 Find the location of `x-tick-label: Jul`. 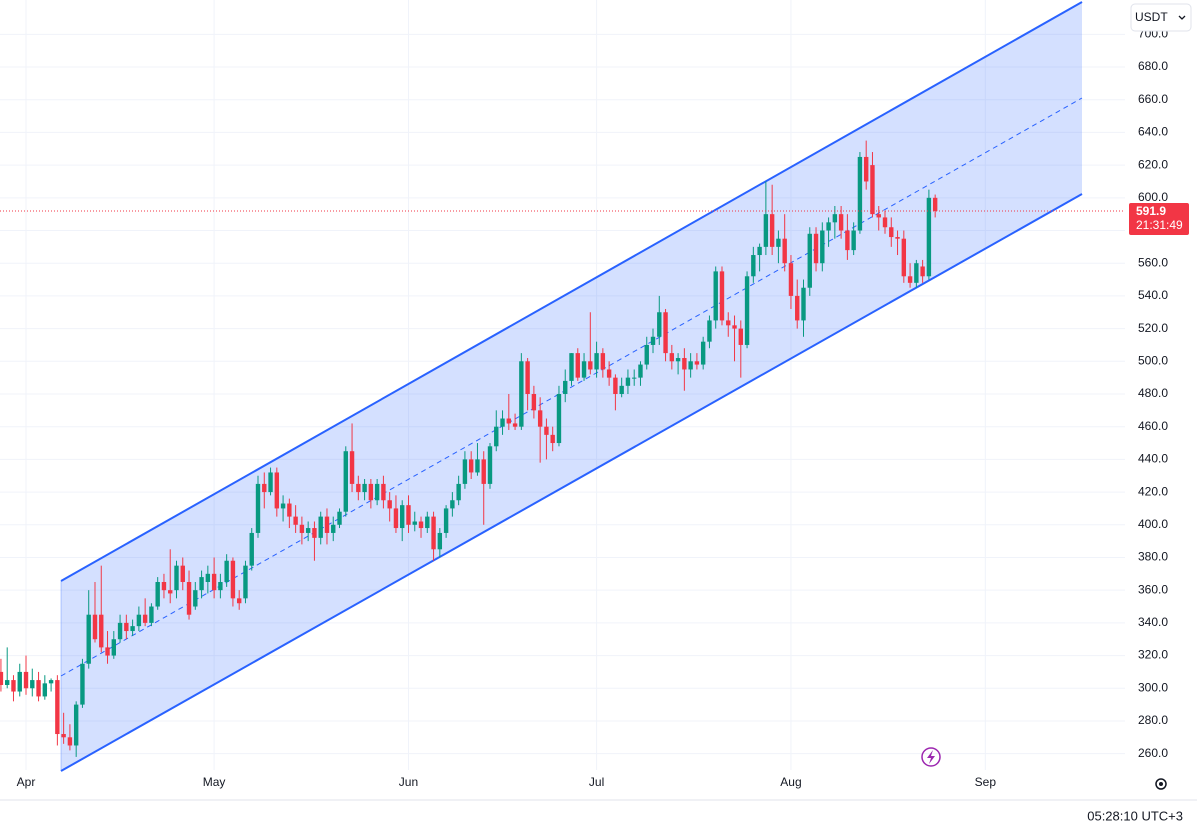

x-tick-label: Jul is located at coordinates (596, 782).